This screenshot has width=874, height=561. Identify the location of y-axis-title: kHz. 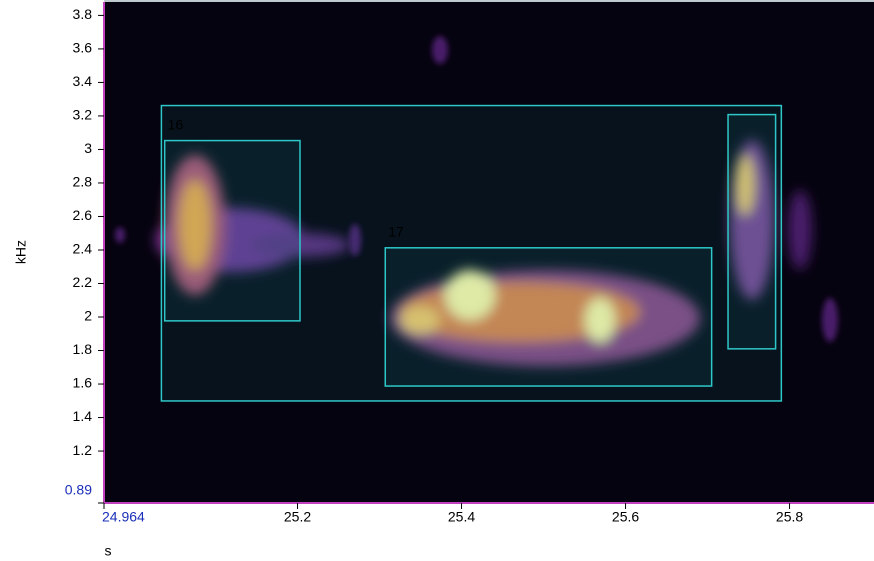
(21, 252).